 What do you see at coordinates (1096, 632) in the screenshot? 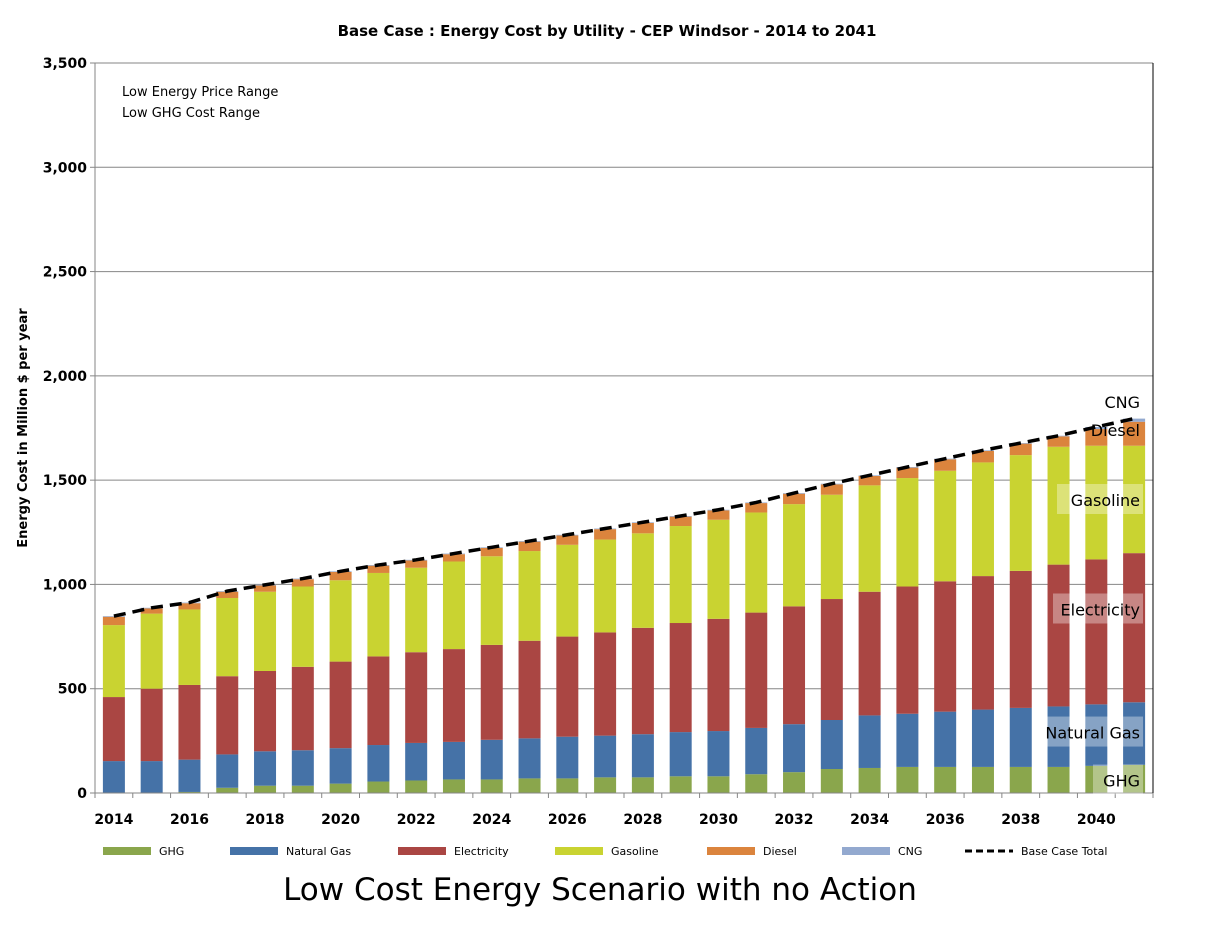
I see `bar-electricity-2040` at bounding box center [1096, 632].